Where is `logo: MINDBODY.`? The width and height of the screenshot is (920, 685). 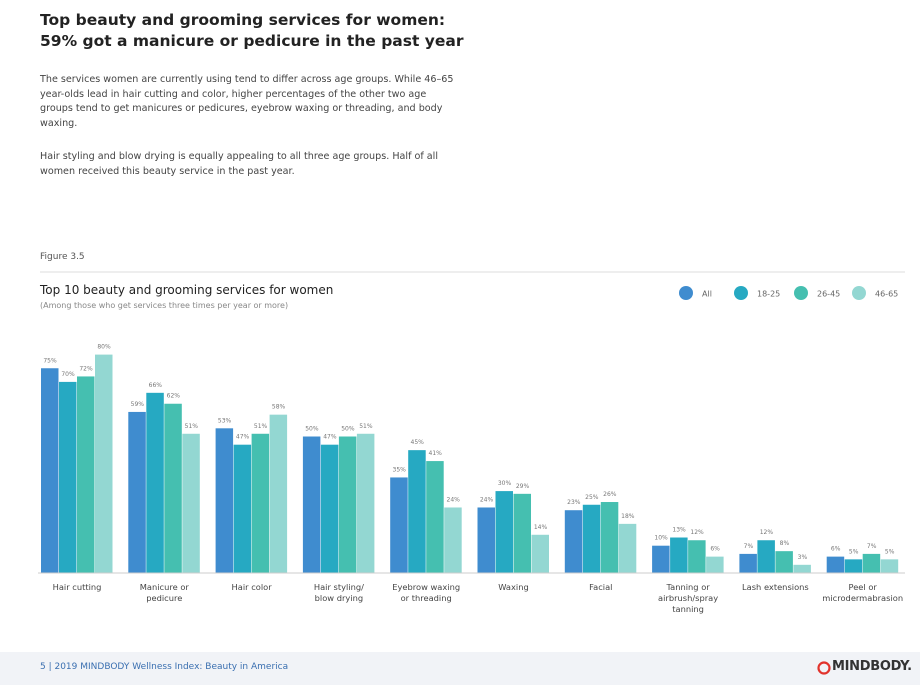 logo: MINDBODY. is located at coordinates (872, 666).